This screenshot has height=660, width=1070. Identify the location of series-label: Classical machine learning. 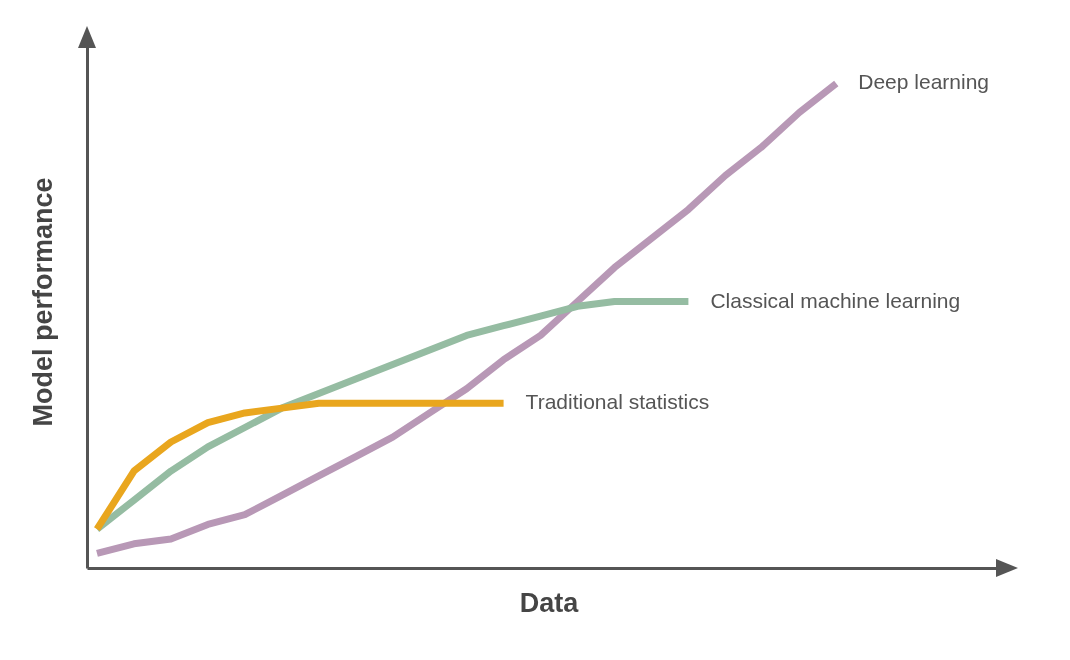
(835, 300).